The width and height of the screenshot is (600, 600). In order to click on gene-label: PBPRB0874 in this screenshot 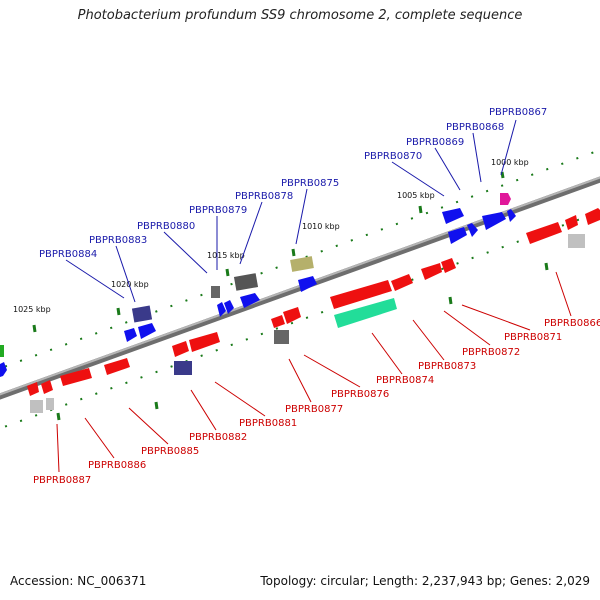, I will do `click(405, 380)`.